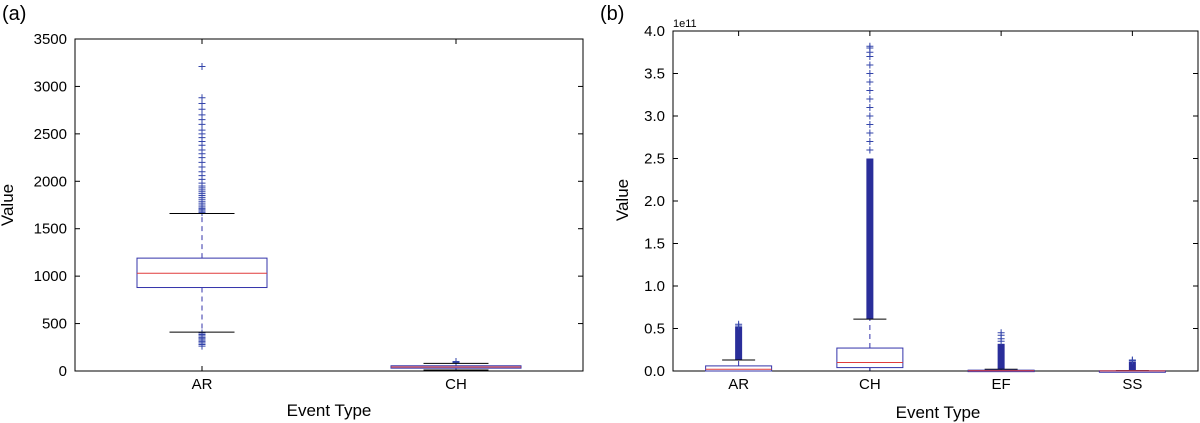 The width and height of the screenshot is (1200, 423). Describe the element at coordinates (938, 412) in the screenshot. I see `panel-b-xlabel: Event Type` at that location.